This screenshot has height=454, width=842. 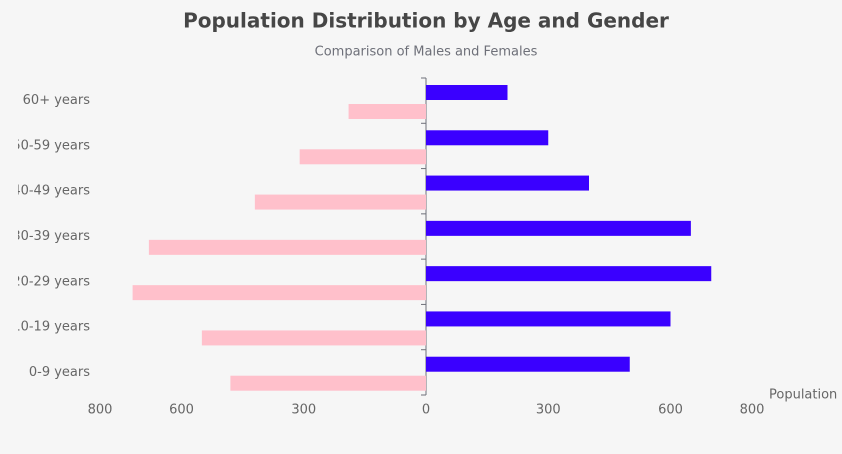 What do you see at coordinates (51, 327) in the screenshot?
I see `y-tick-label: 10-19 years` at bounding box center [51, 327].